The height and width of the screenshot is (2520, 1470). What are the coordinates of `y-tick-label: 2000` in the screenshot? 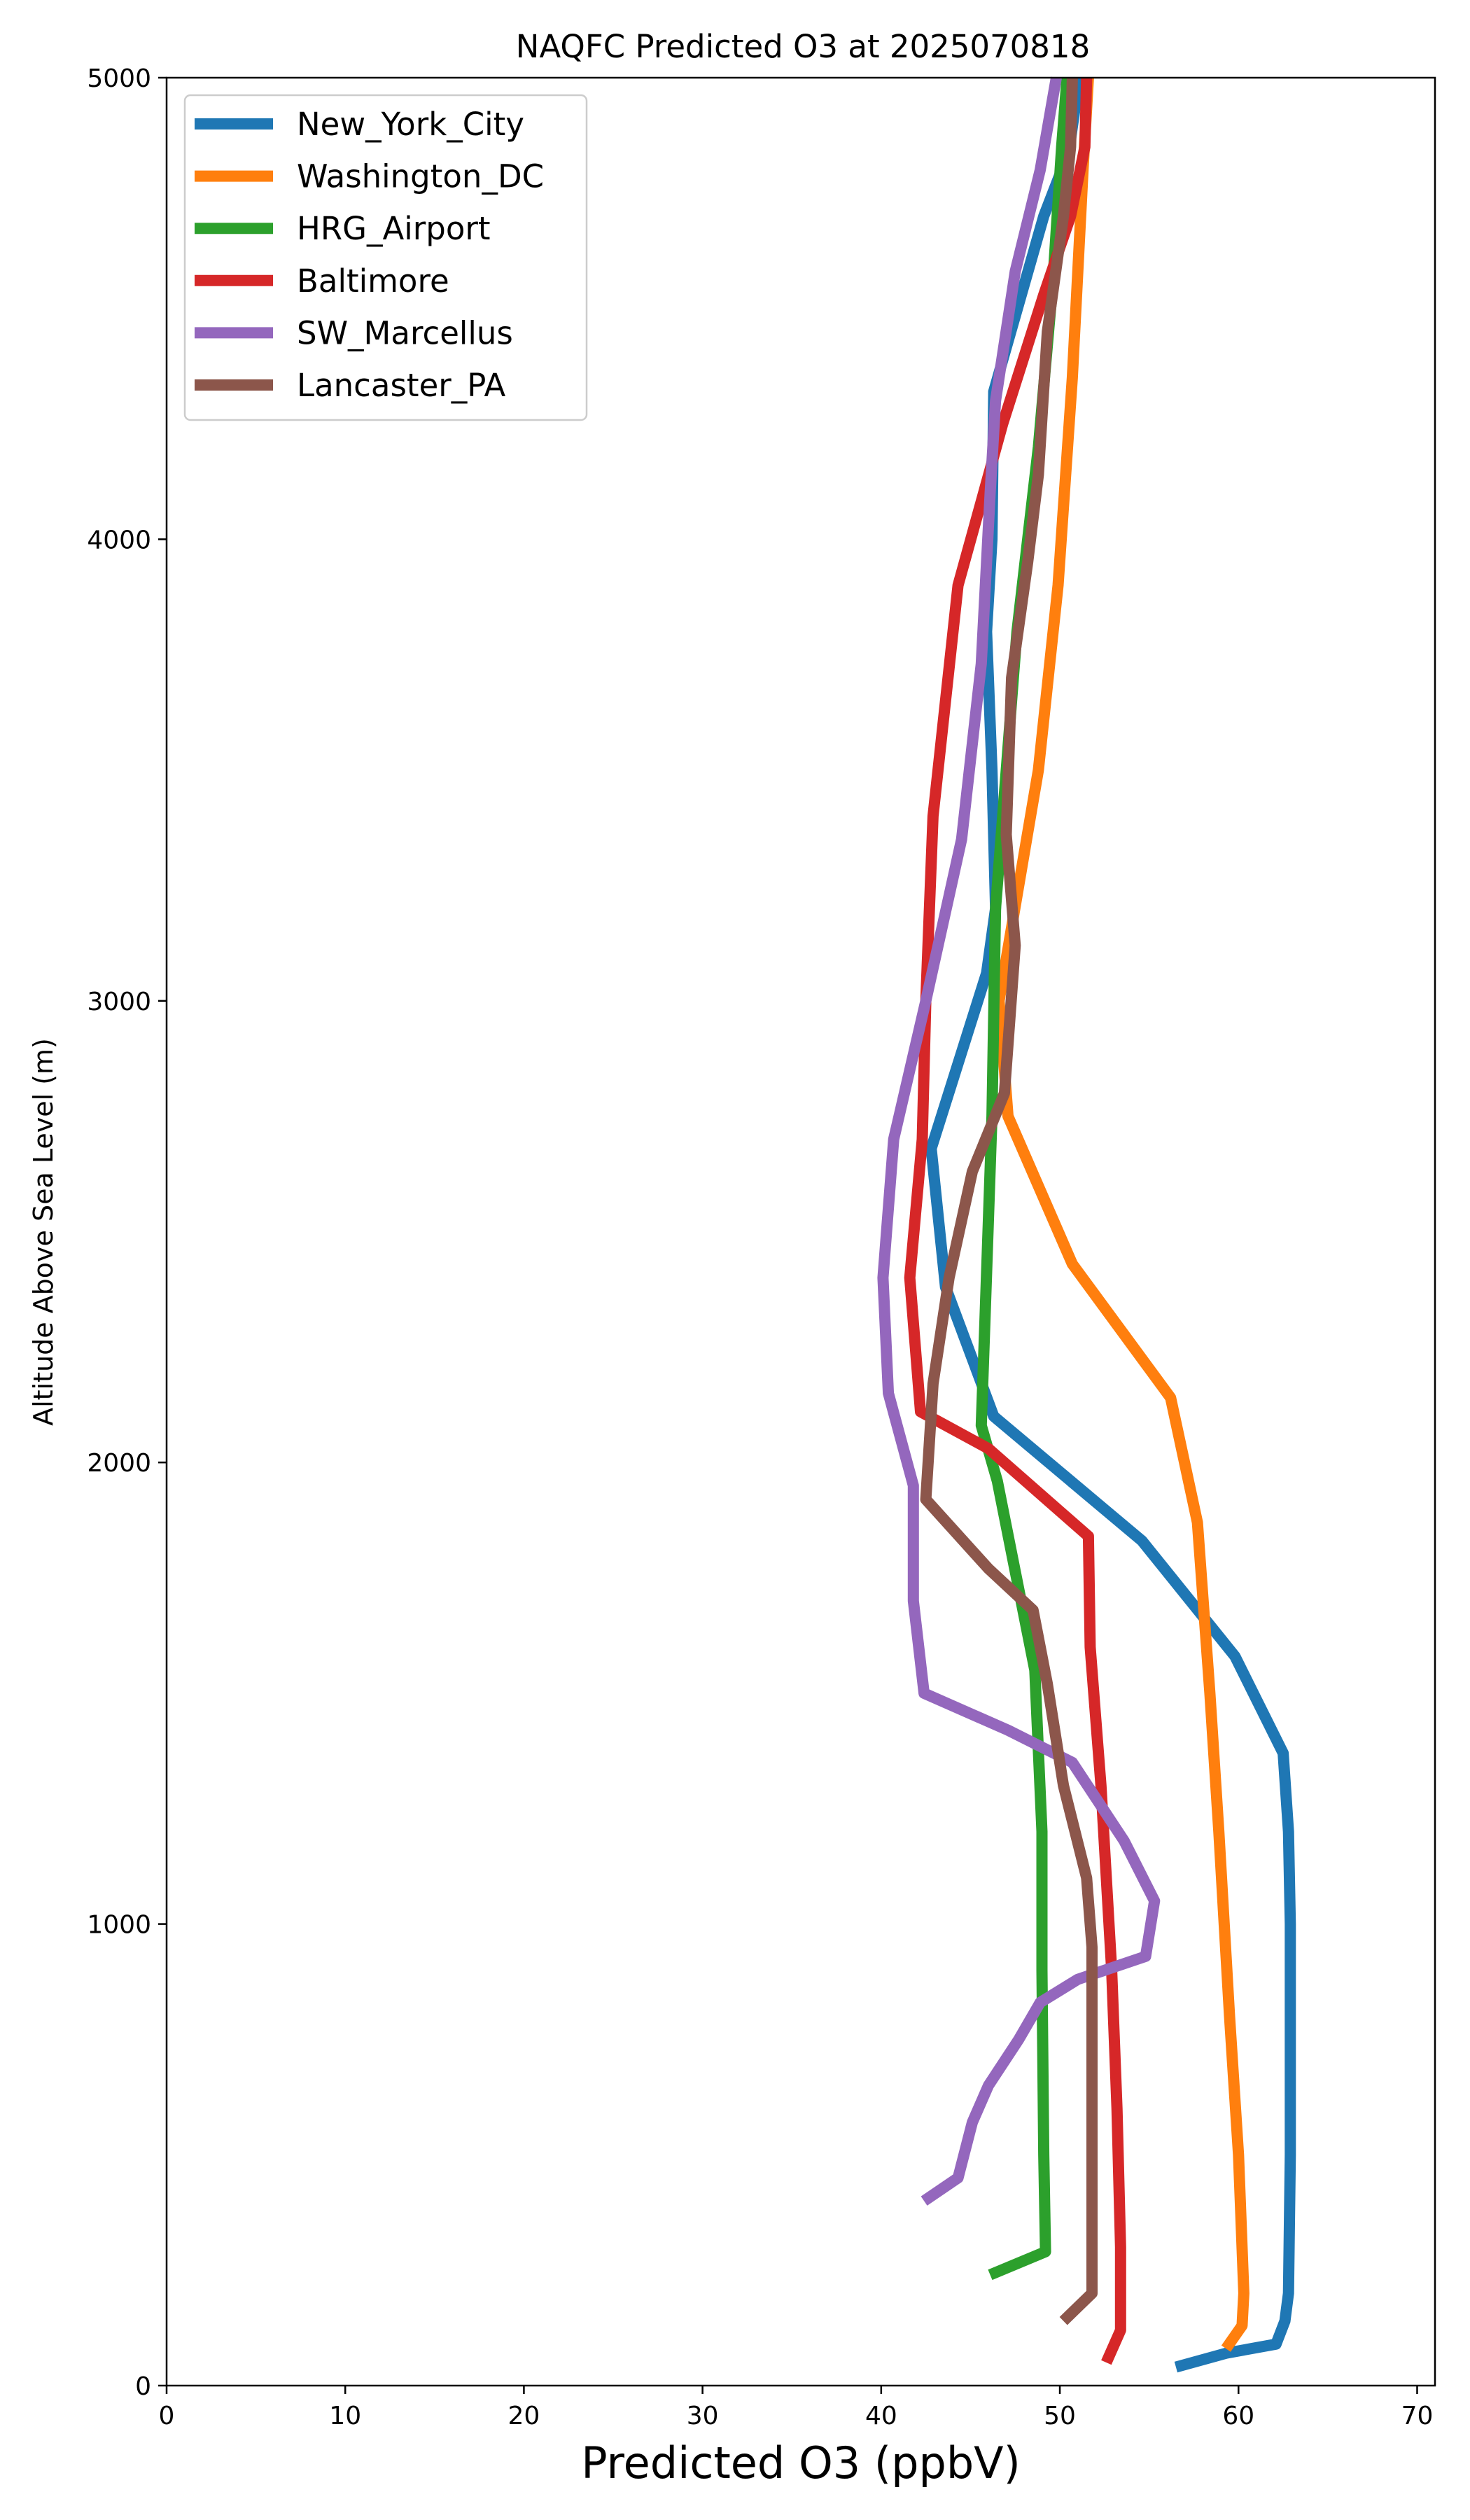 It's located at (119, 1463).